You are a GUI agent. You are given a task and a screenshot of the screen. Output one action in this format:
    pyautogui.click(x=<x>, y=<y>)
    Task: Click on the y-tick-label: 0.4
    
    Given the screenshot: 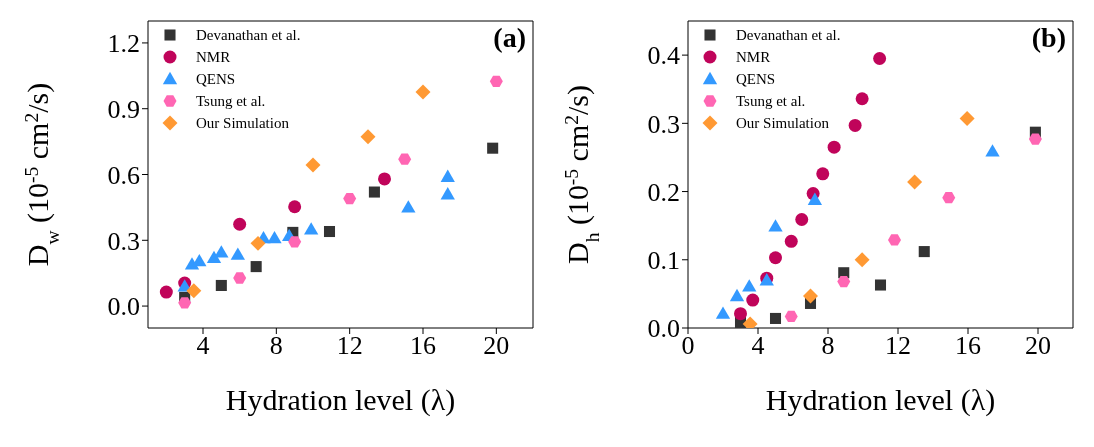 What is the action you would take?
    pyautogui.click(x=663, y=56)
    